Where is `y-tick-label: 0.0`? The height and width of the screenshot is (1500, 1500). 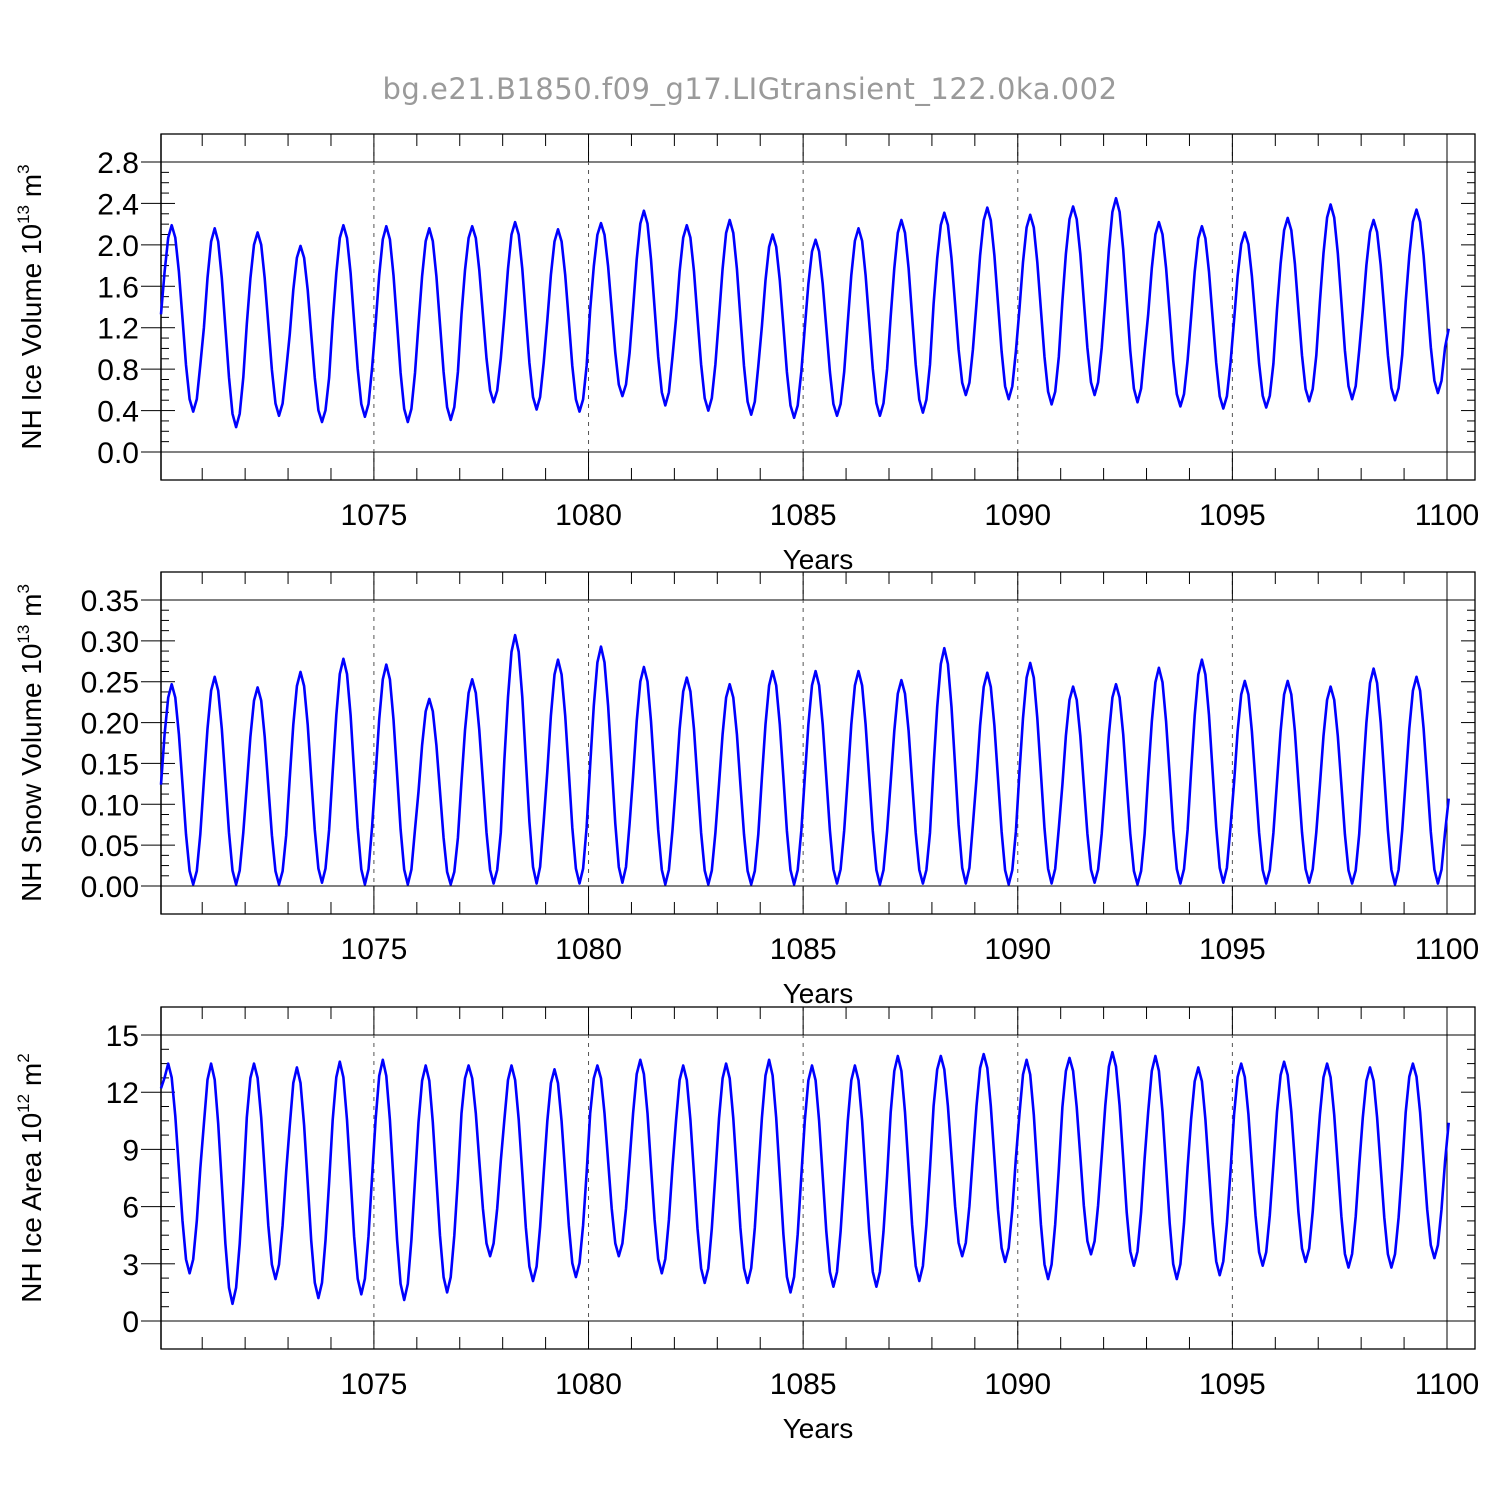
y-tick-label: 0.0 is located at coordinates (118, 453).